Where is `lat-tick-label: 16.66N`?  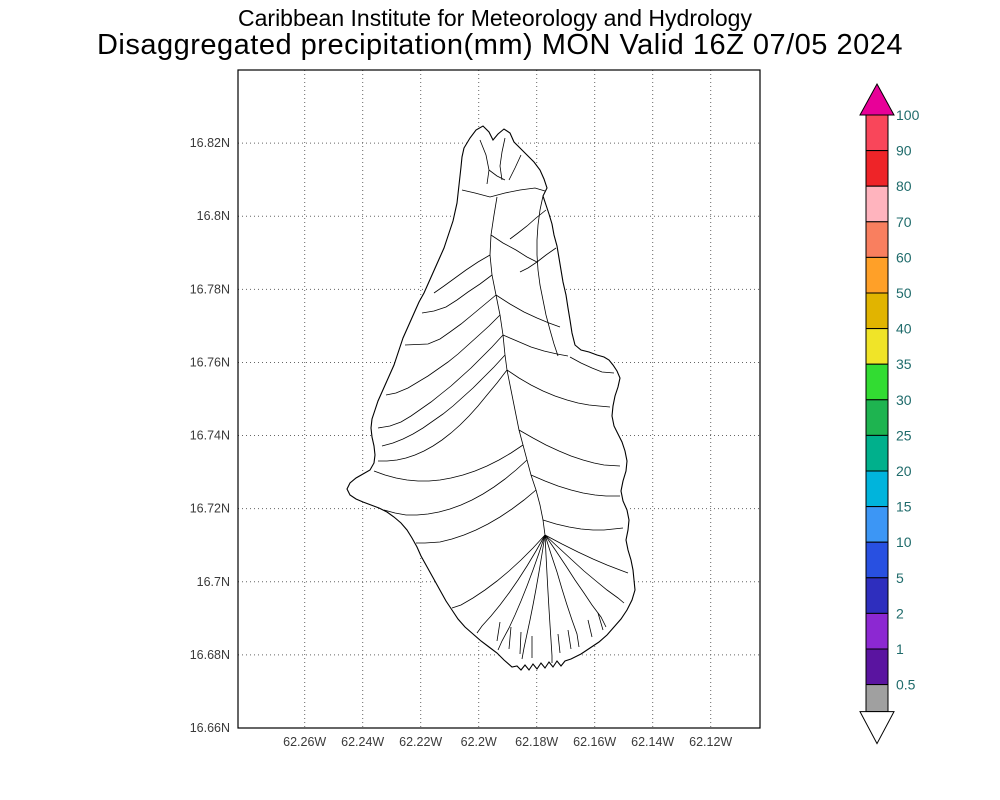 lat-tick-label: 16.66N is located at coordinates (210, 728).